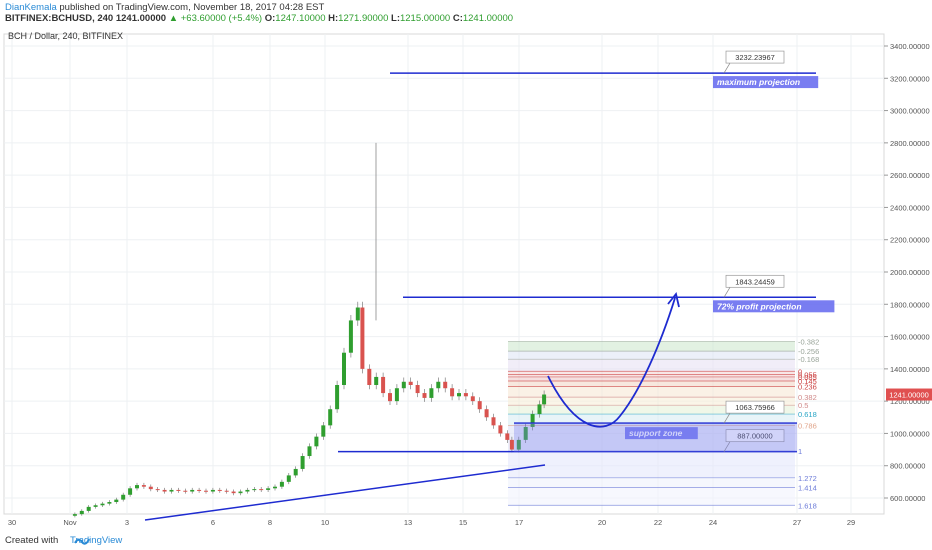  I want to click on tradingview-brand: TradingView, so click(96, 540).